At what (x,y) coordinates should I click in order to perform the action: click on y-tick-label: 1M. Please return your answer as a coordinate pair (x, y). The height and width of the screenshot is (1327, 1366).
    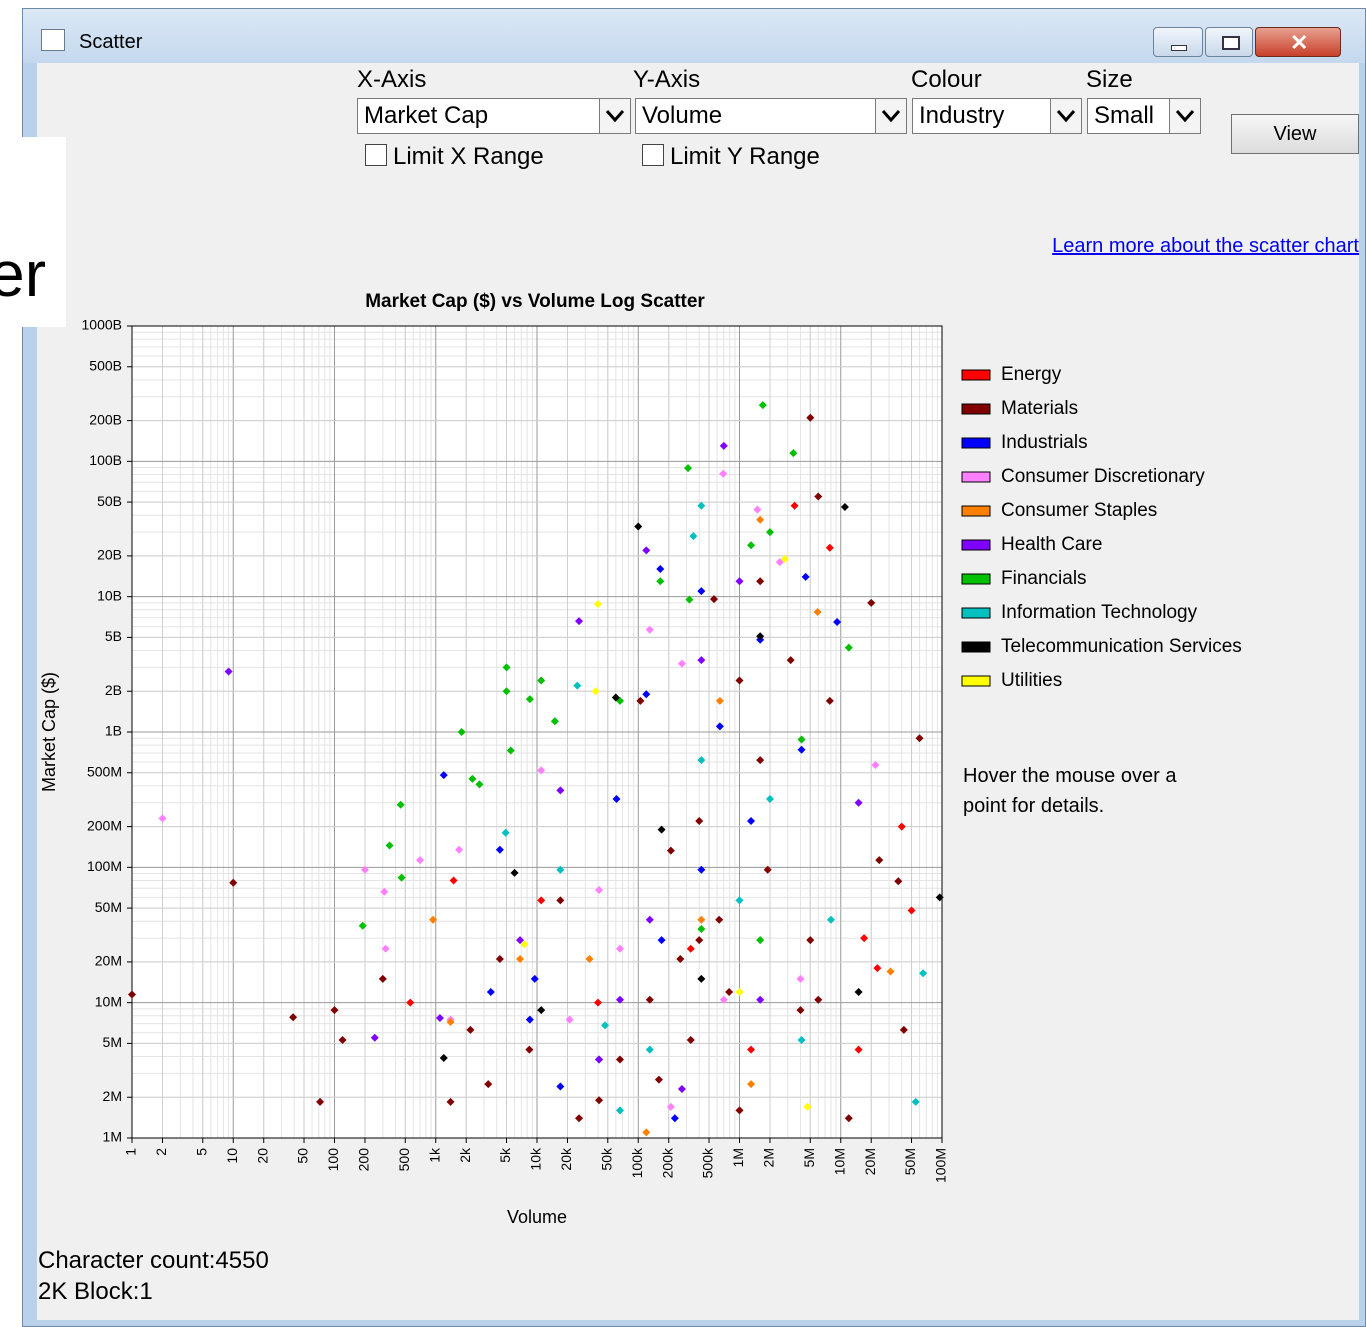
    Looking at the image, I should click on (112, 1137).